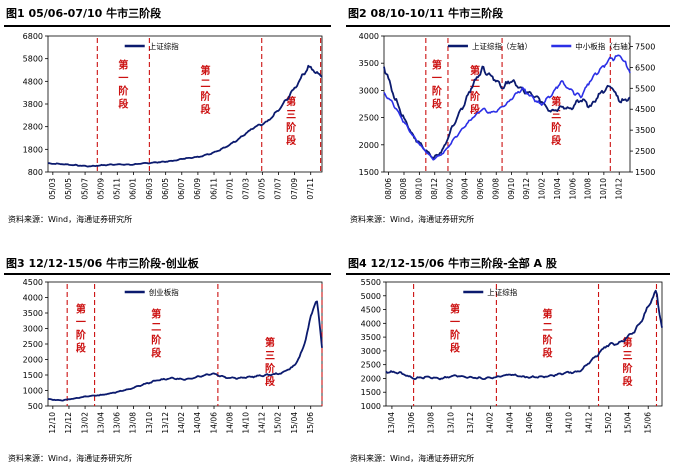 The image size is (673, 470). I want to click on y-tick-label: 6800, so click(33, 36).